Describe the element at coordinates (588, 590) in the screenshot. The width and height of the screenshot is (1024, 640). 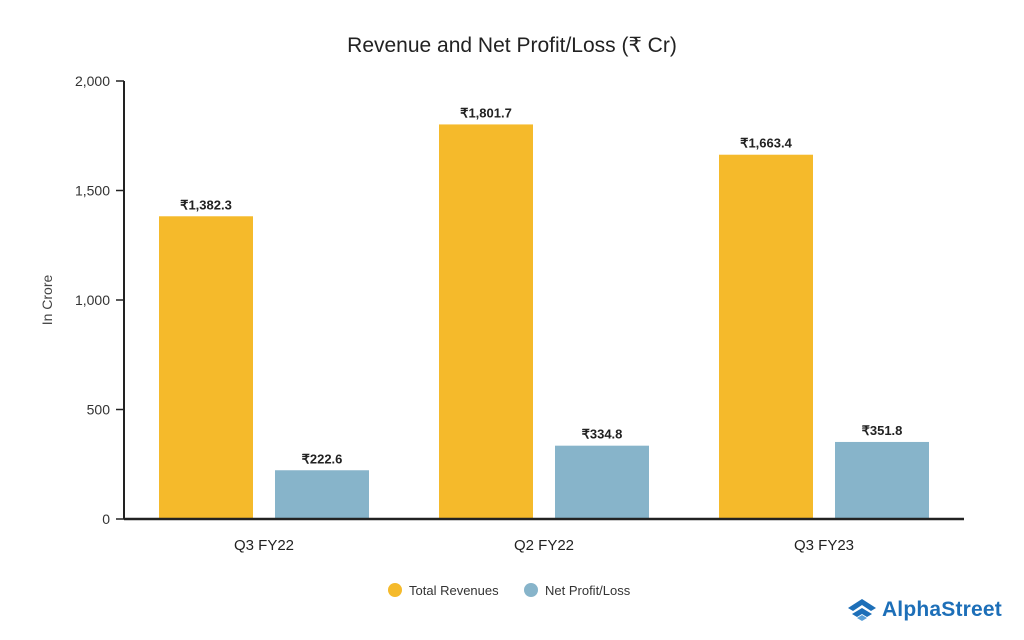
I see `legend-label: Net Profit/Loss` at that location.